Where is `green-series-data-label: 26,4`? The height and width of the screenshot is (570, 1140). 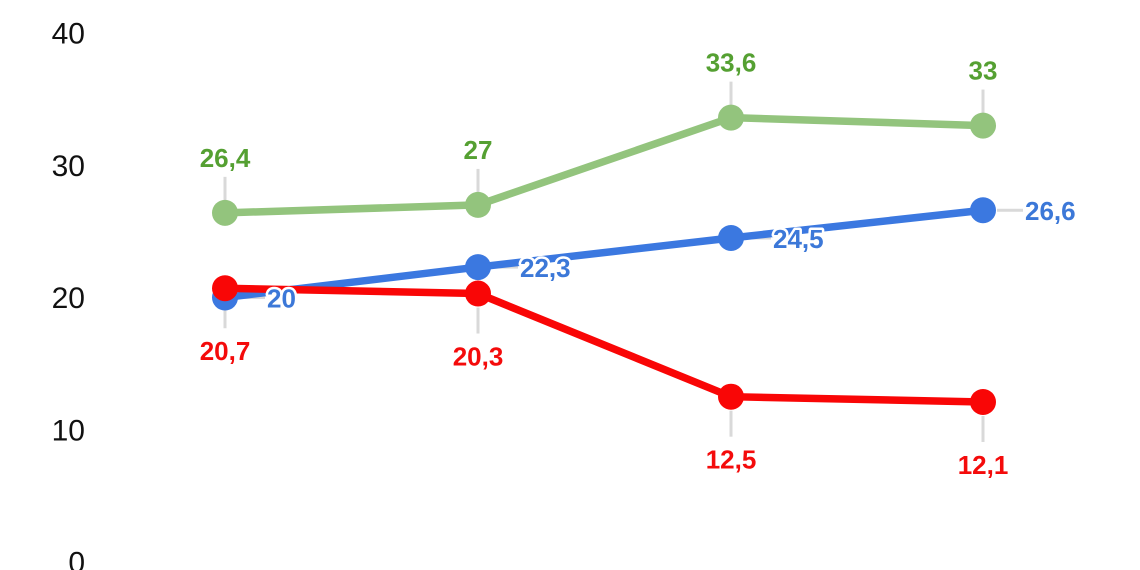
green-series-data-label: 26,4 is located at coordinates (225, 158).